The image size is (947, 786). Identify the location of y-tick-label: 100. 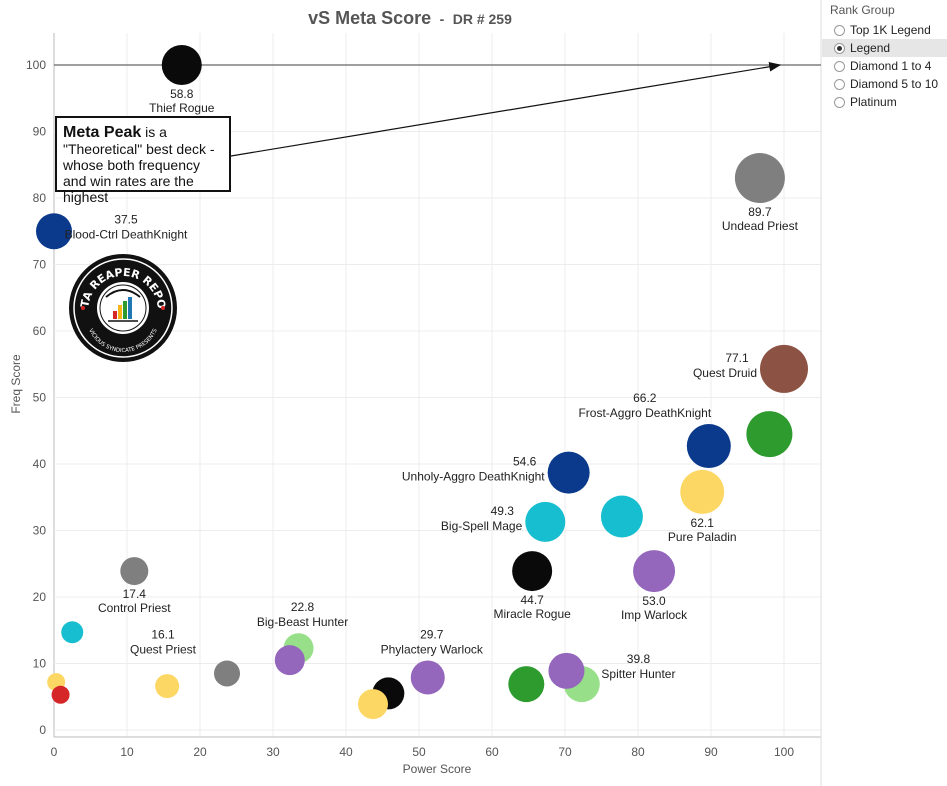
(36, 65).